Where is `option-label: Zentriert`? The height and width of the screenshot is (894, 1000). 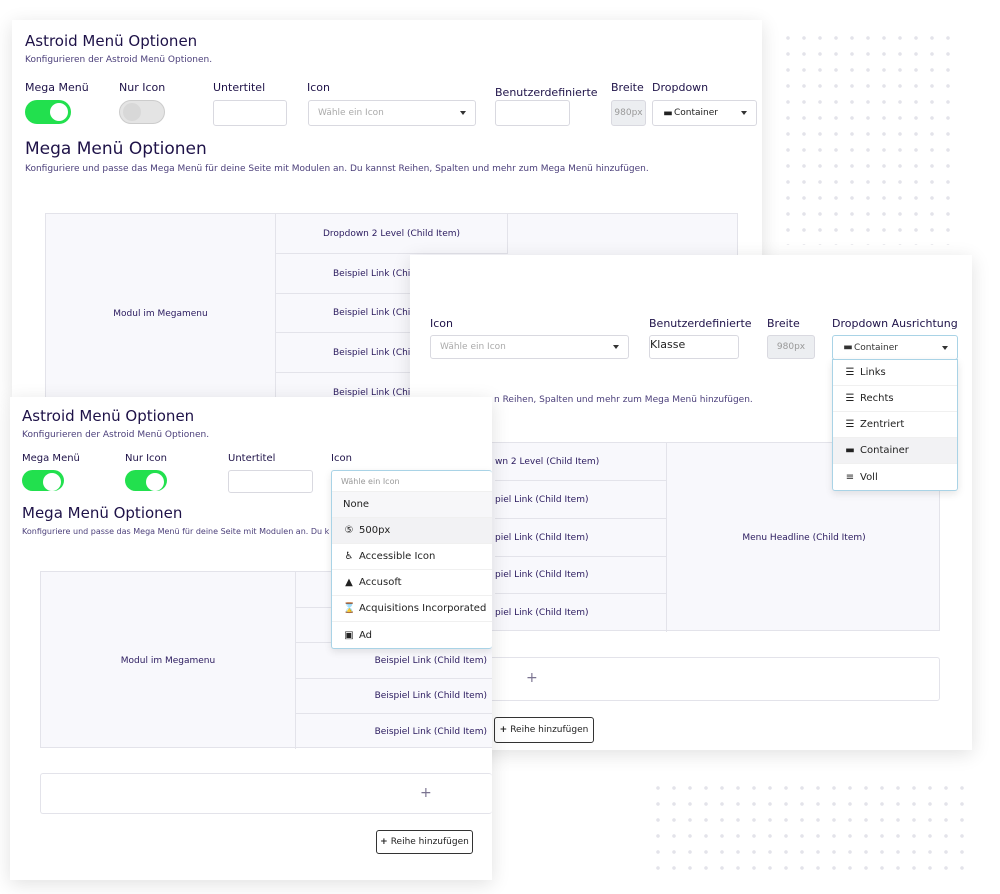
option-label: Zentriert is located at coordinates (882, 424).